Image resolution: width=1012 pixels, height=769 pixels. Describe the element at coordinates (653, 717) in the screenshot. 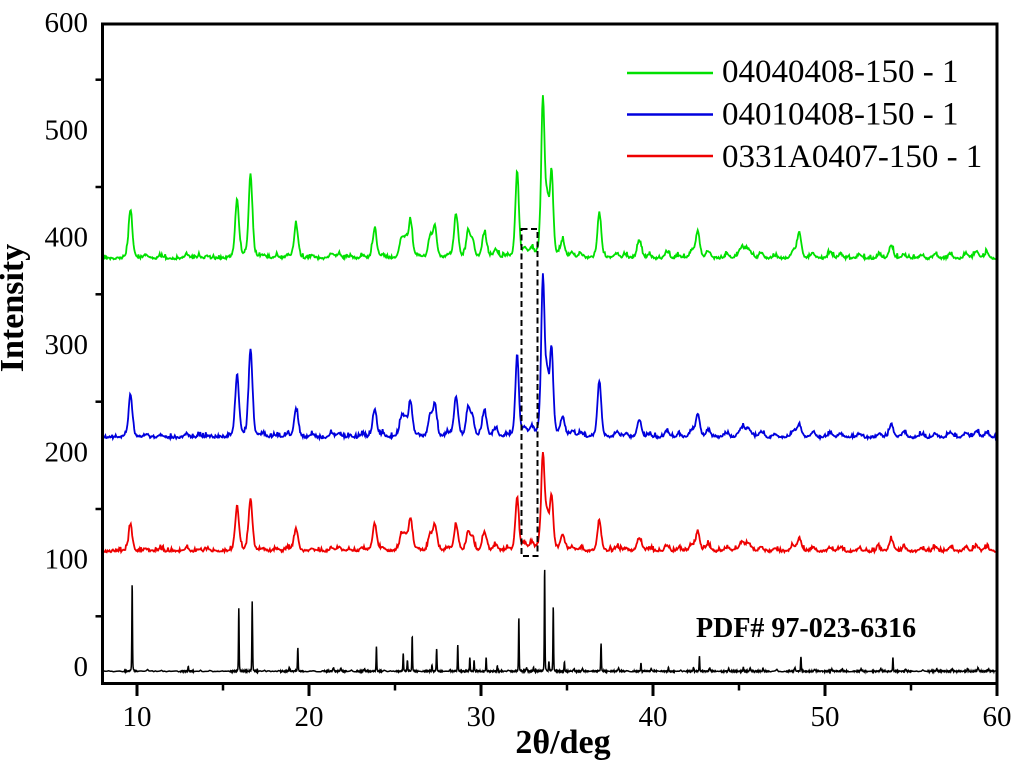

I see `svg-text: 40` at that location.